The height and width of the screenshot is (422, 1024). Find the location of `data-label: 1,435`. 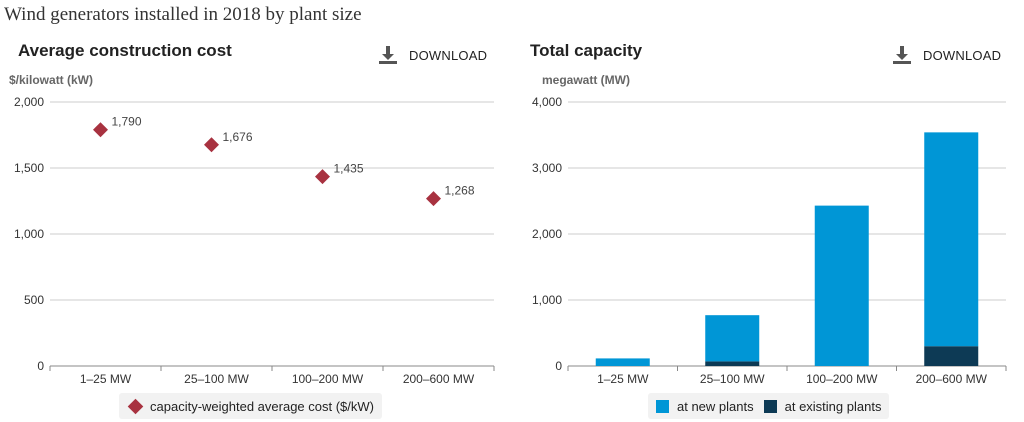

data-label: 1,435 is located at coordinates (349, 169).